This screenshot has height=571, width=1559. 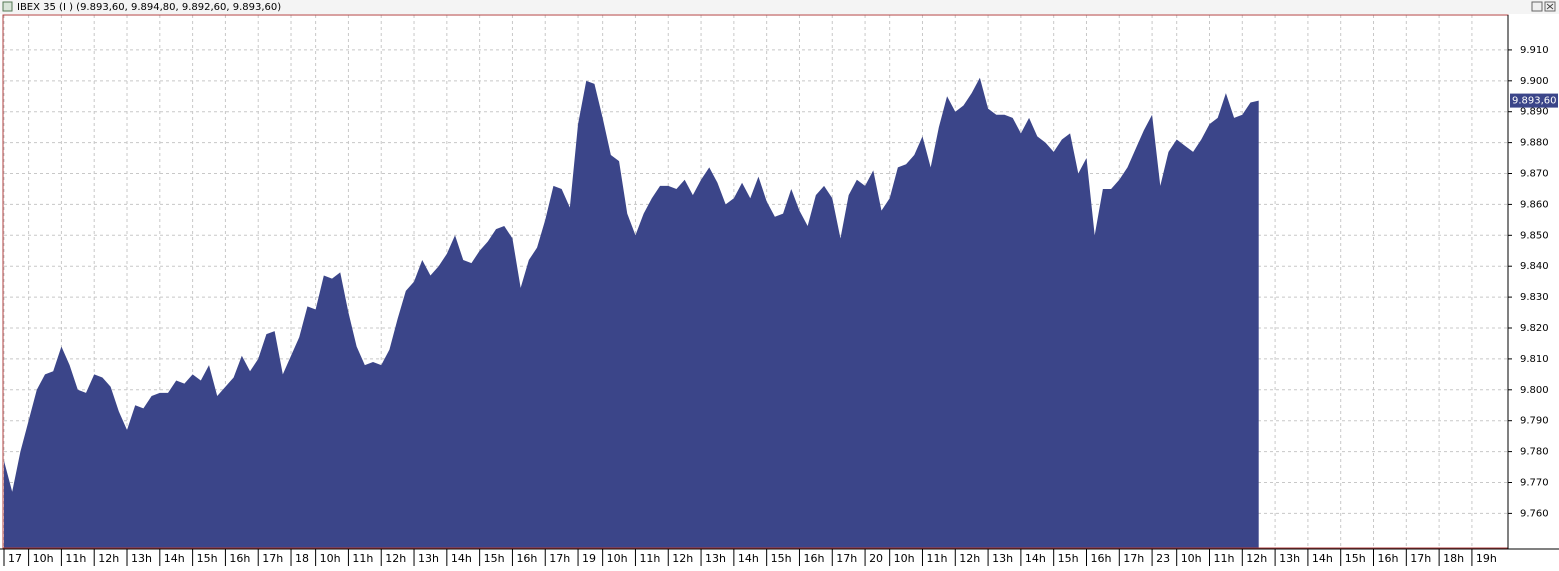 What do you see at coordinates (1534, 204) in the screenshot?
I see `y-tick-label: 9.860` at bounding box center [1534, 204].